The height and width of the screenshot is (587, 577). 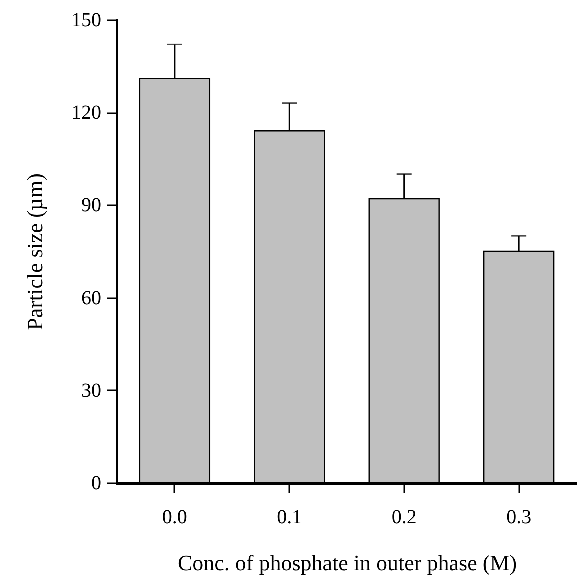 I want to click on y-tick-label: 90, so click(x=92, y=205).